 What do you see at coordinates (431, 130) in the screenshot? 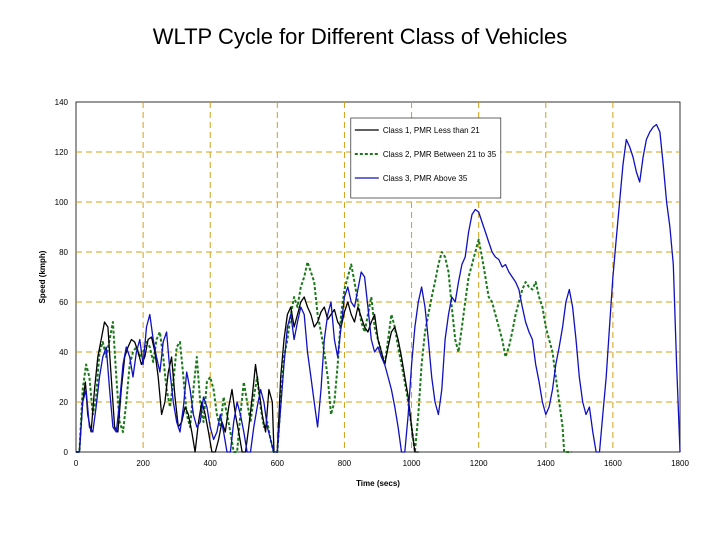
I see `legend-entry-label: Class 1, PMR Less than 21` at bounding box center [431, 130].